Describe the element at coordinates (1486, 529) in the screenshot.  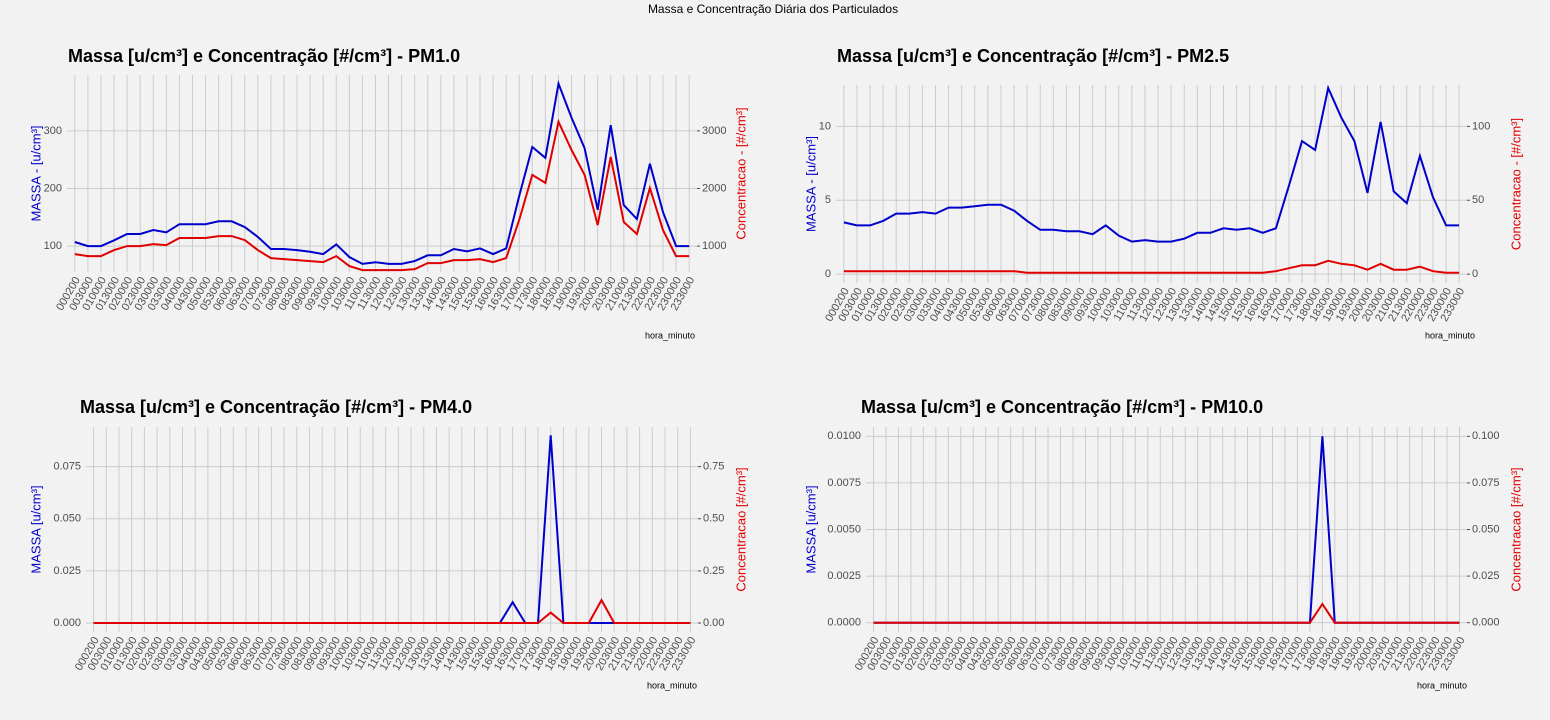
I see `y2-tick-label: 0.050` at that location.